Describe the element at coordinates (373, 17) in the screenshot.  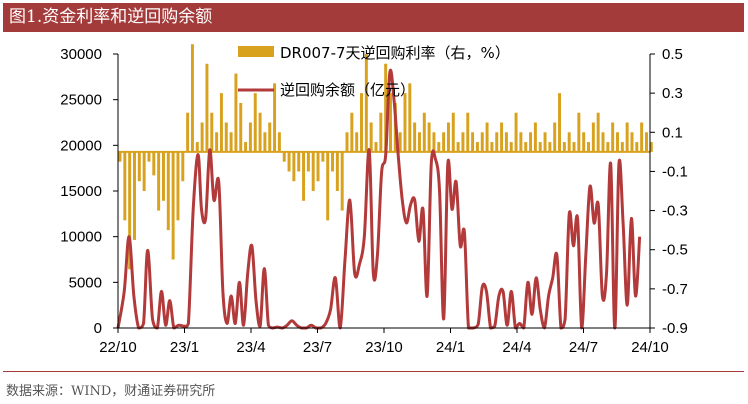
I see `title-bar: 图1.资金利率和逆回购余额` at that location.